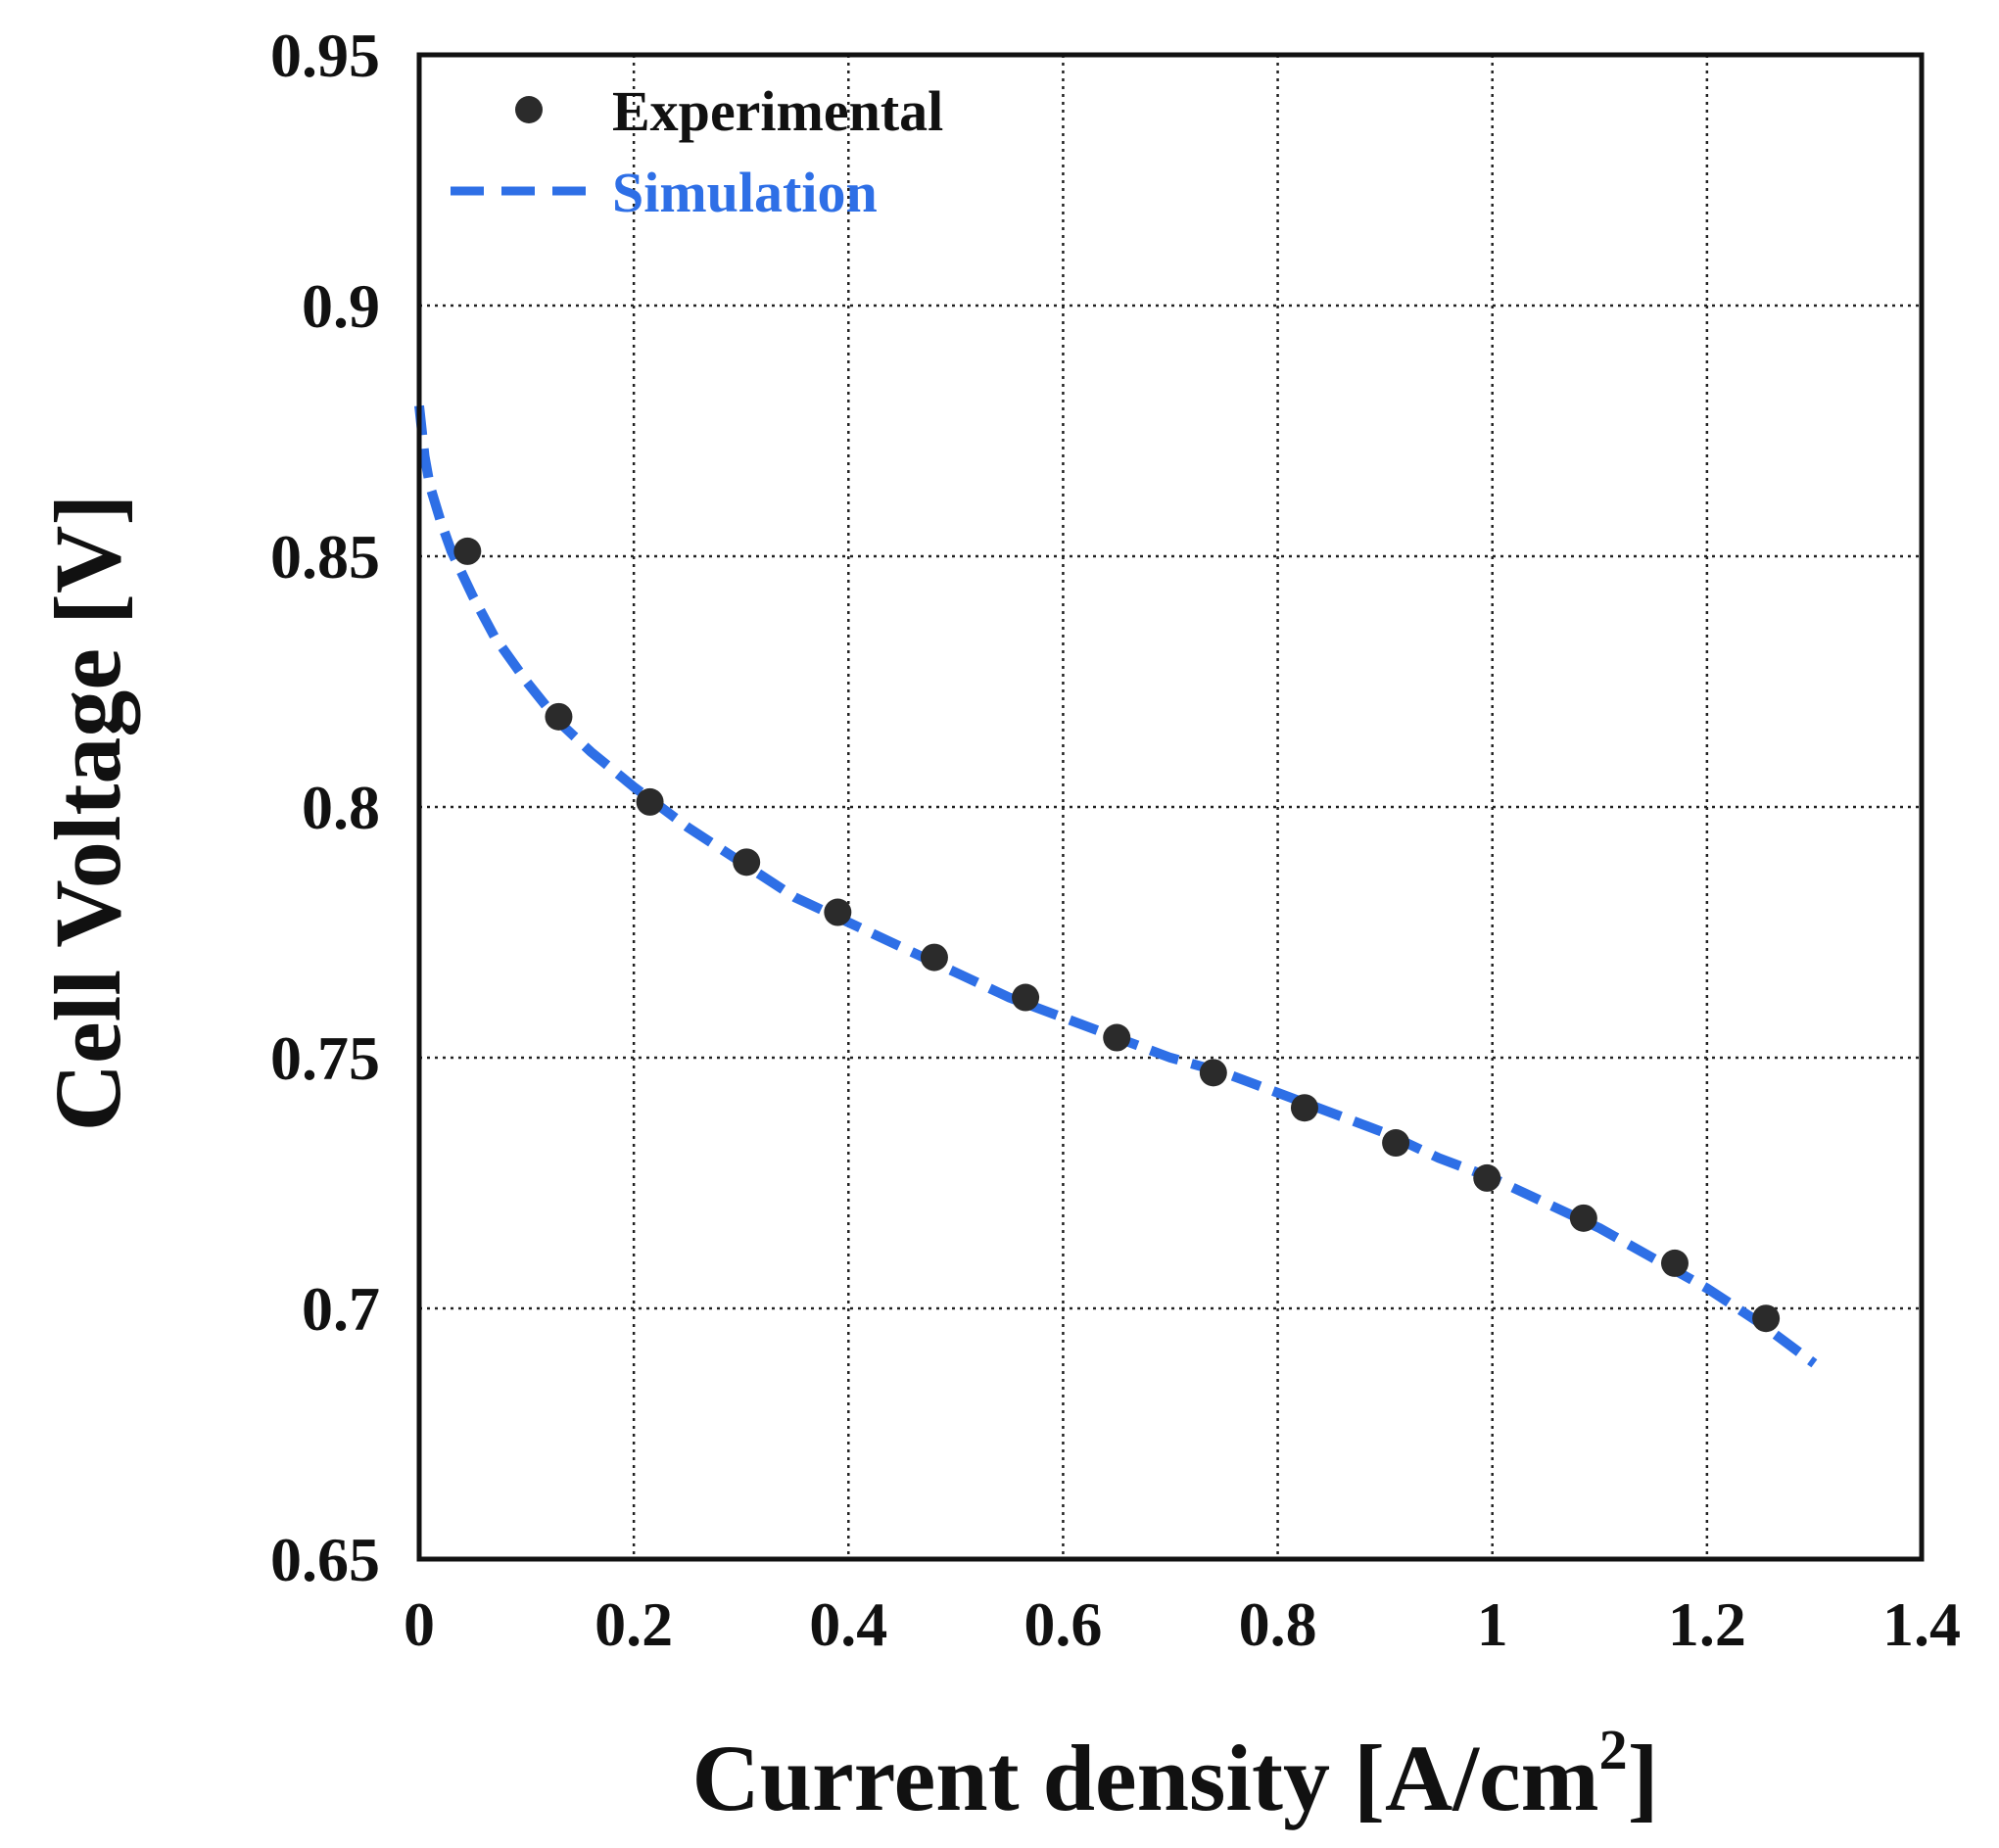 The image size is (1999, 1848). I want to click on y-axis-ticks: 0.65 0.7 0.75 0.8 0.85 0.9 0.95, so click(325, 807).